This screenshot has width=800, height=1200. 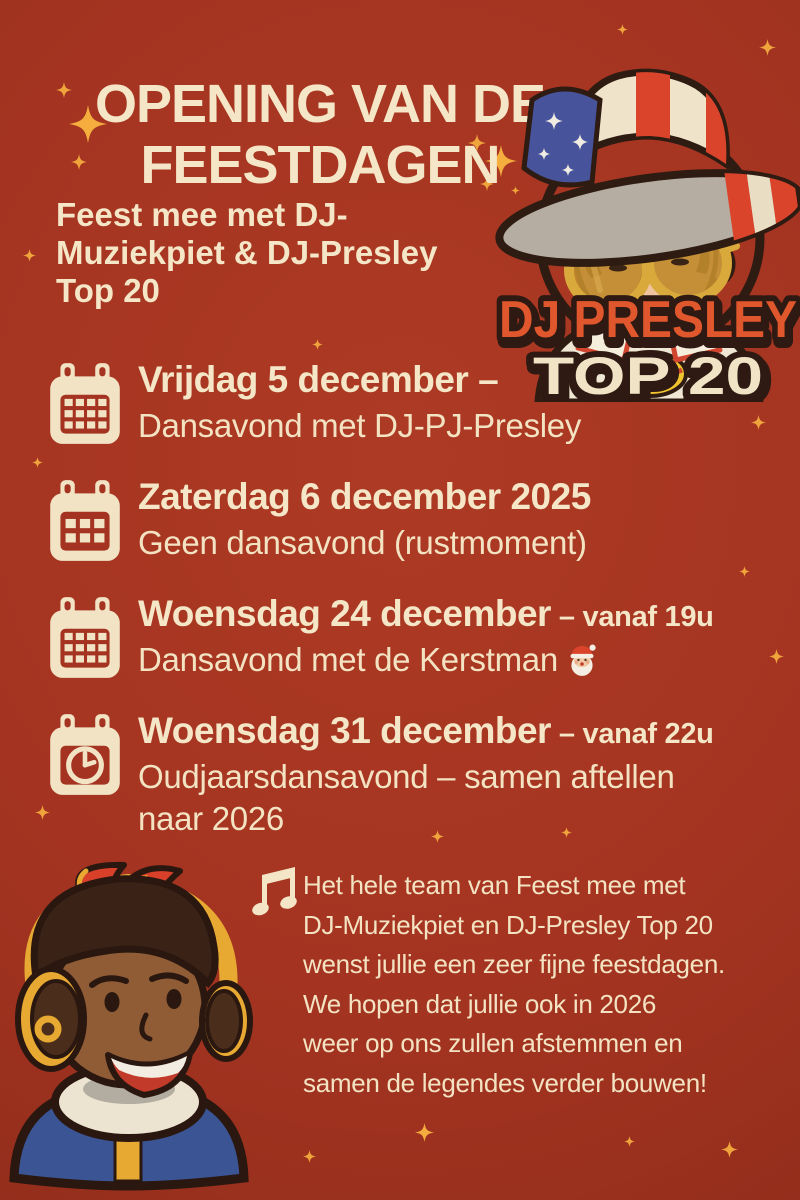 I want to click on svg-text: DJ PRESLEY, so click(x=650, y=324).